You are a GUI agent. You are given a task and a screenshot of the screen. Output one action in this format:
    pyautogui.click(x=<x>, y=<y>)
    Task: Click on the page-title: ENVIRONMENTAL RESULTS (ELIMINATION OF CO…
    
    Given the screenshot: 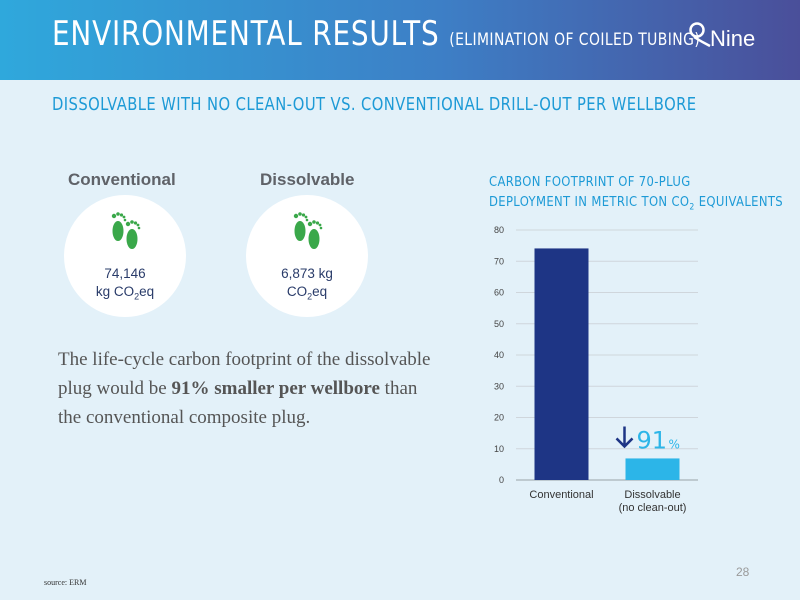 What is the action you would take?
    pyautogui.click(x=376, y=34)
    